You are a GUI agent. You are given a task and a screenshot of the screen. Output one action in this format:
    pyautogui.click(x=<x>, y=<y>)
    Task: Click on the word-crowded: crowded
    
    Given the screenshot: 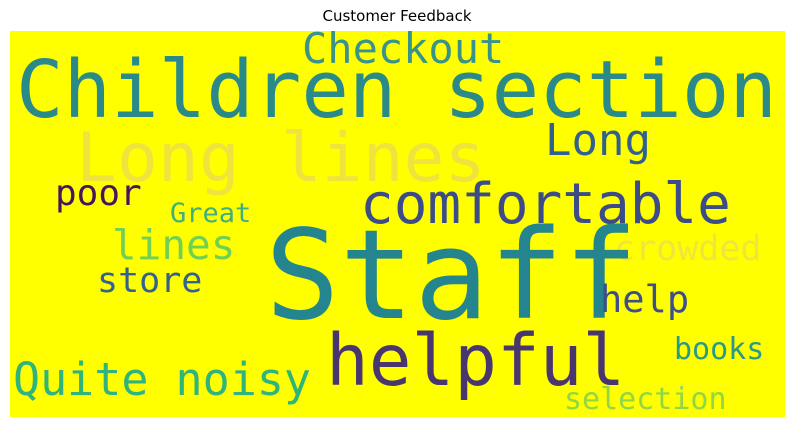 What is the action you would take?
    pyautogui.click(x=688, y=249)
    